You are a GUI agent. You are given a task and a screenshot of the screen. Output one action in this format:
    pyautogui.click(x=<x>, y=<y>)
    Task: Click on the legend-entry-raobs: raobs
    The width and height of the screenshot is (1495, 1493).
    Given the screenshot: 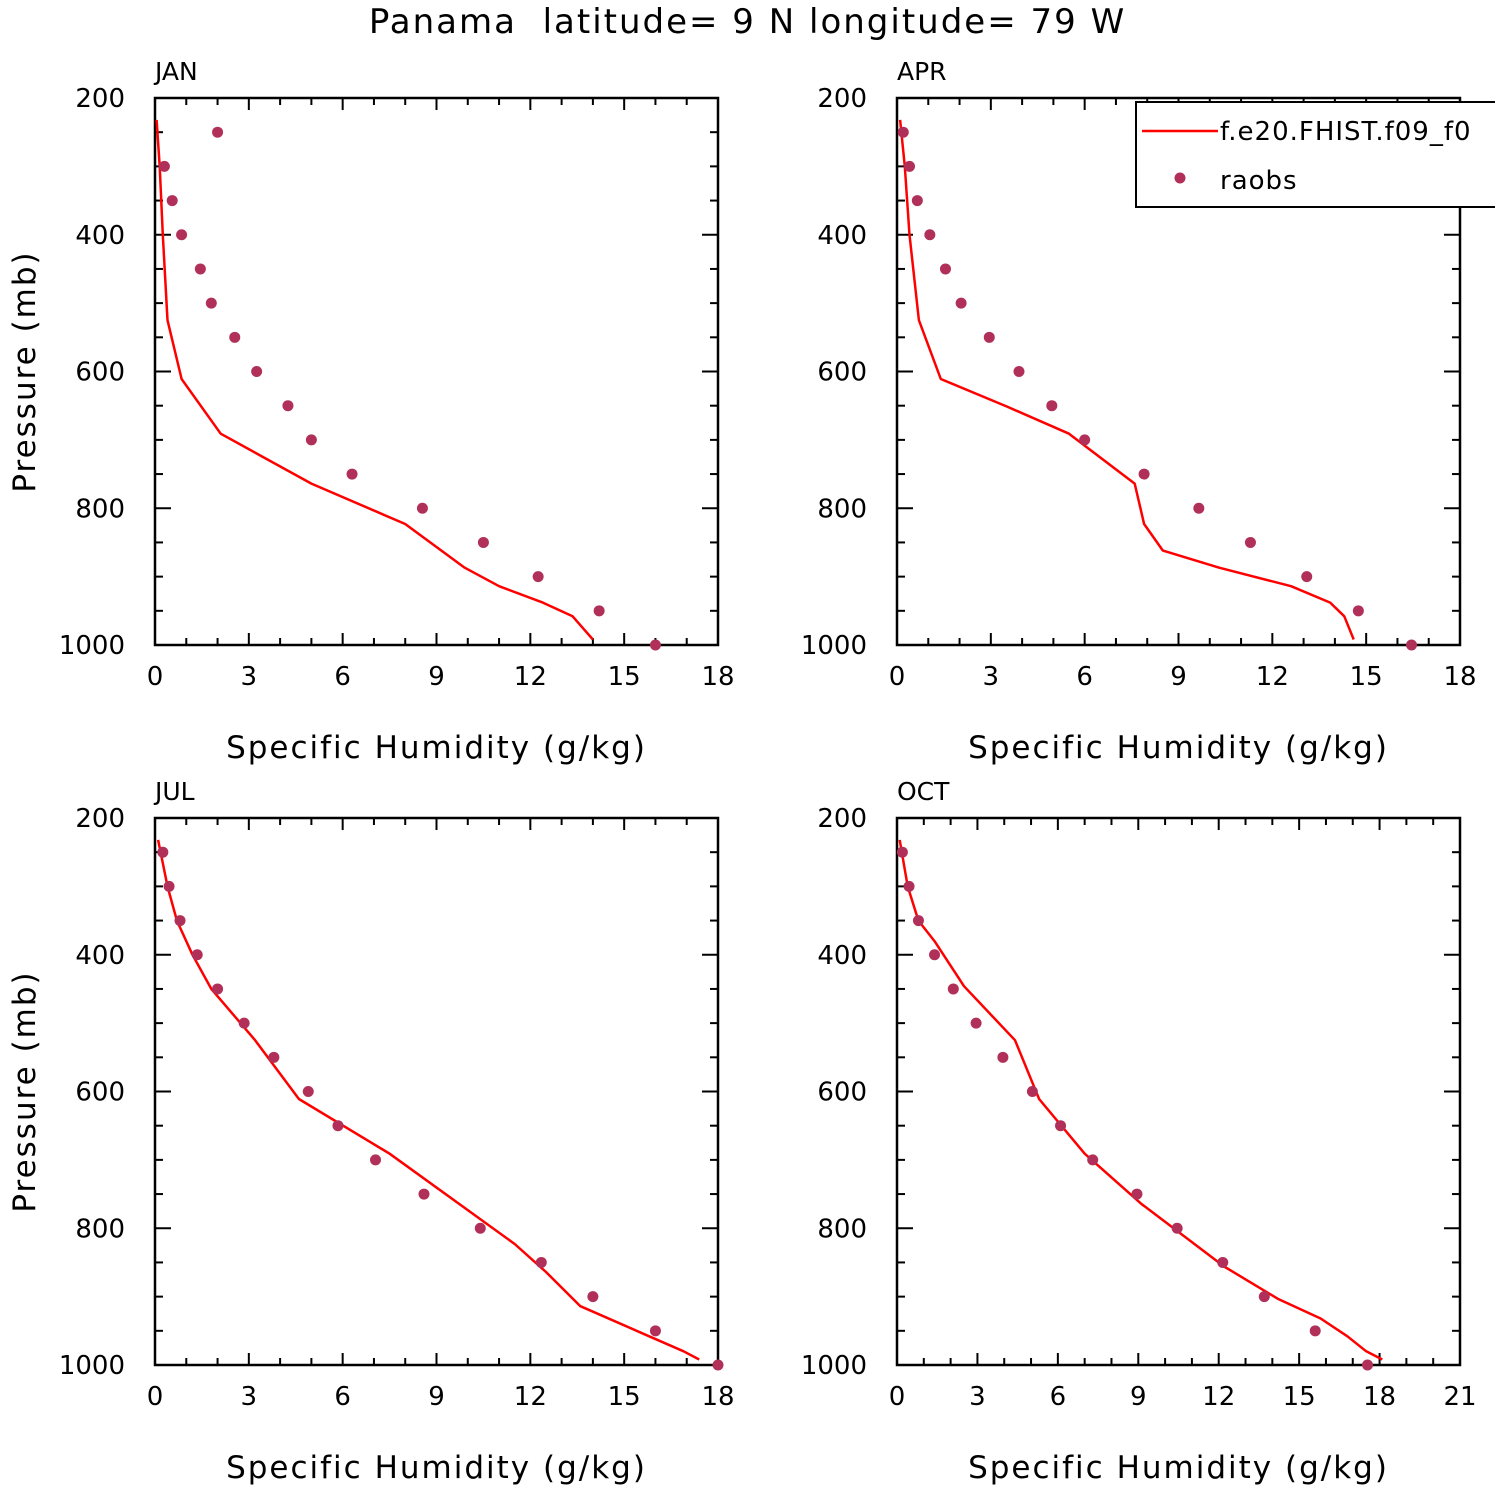 What is the action you would take?
    pyautogui.click(x=1259, y=181)
    